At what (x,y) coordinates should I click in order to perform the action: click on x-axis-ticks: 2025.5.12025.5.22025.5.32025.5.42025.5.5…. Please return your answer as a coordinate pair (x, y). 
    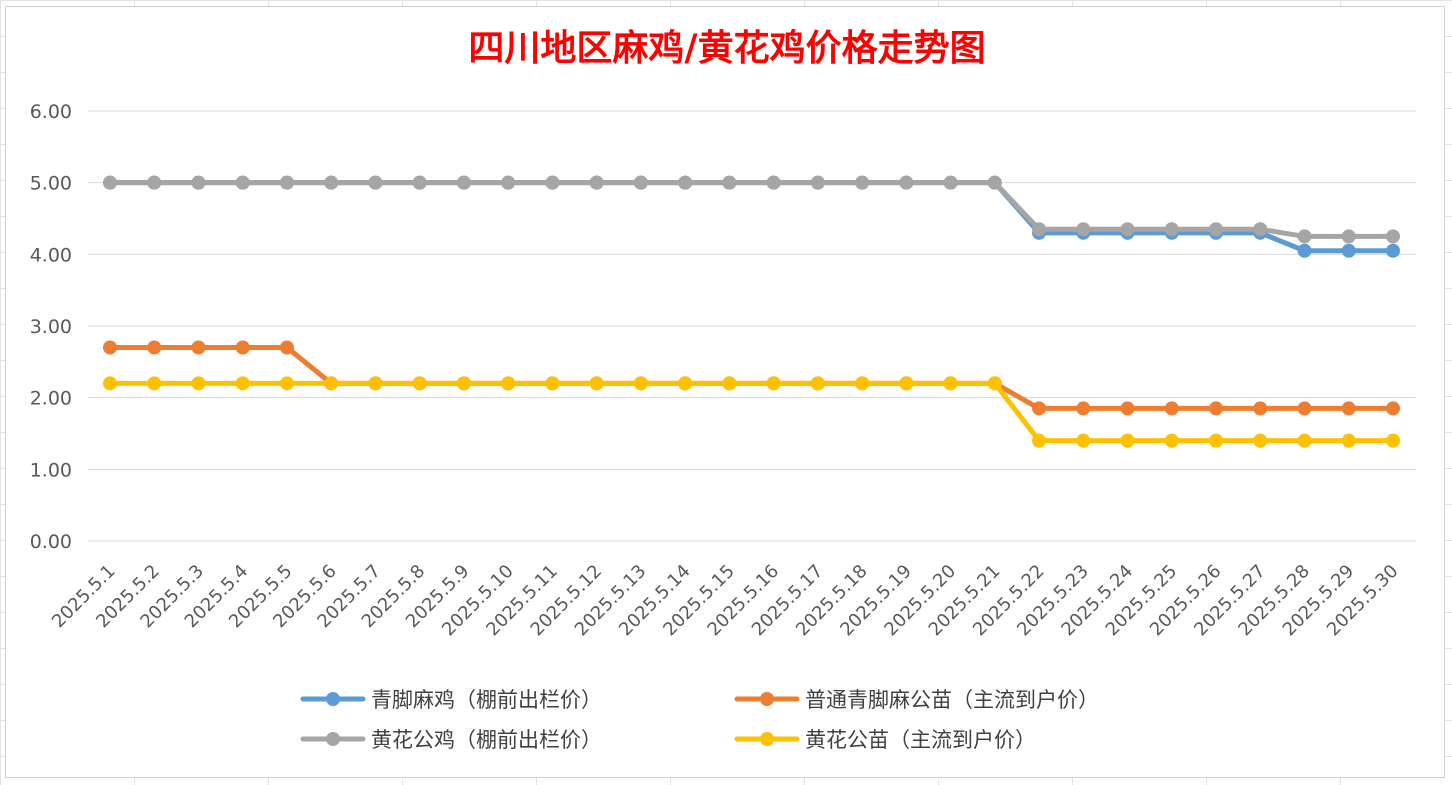
    Looking at the image, I should click on (725, 601).